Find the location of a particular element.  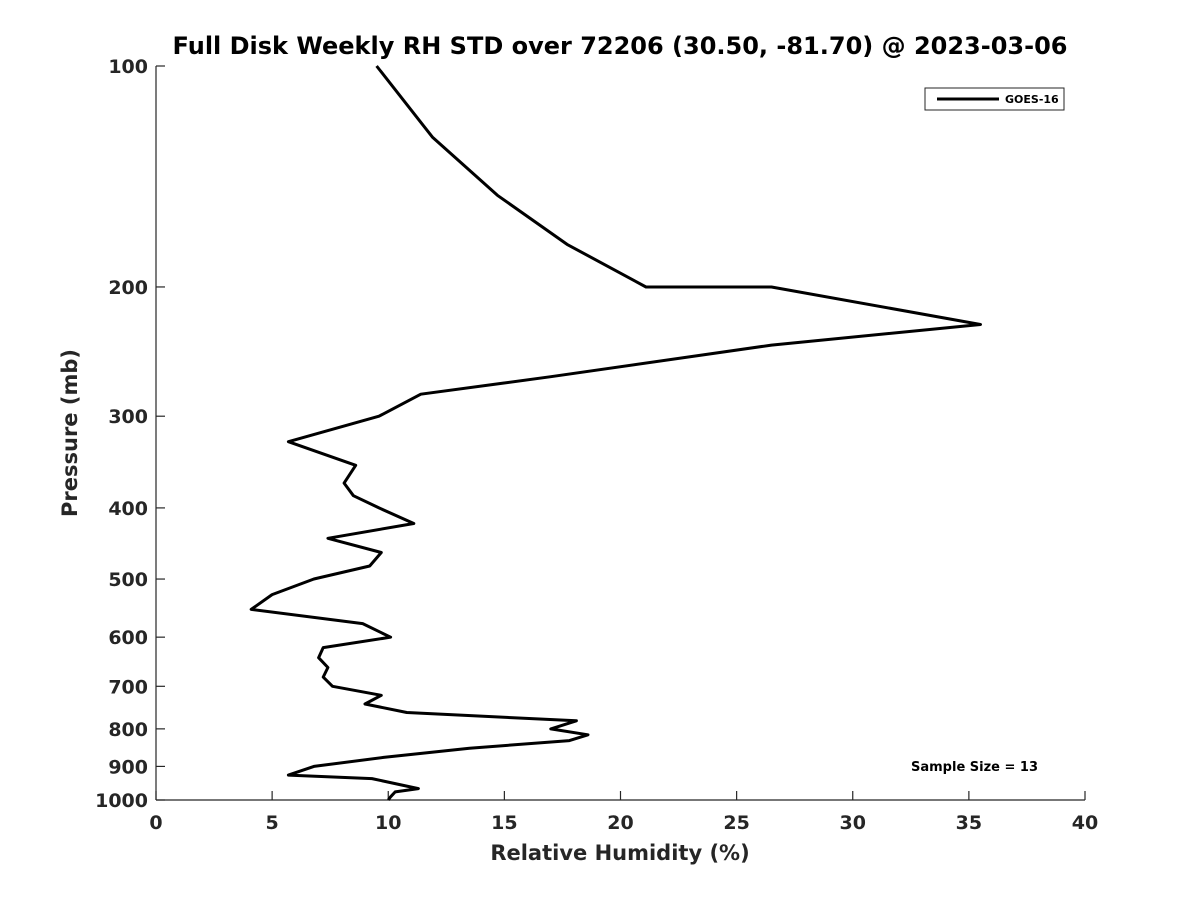

y-tick-label: 700 is located at coordinates (128, 687).